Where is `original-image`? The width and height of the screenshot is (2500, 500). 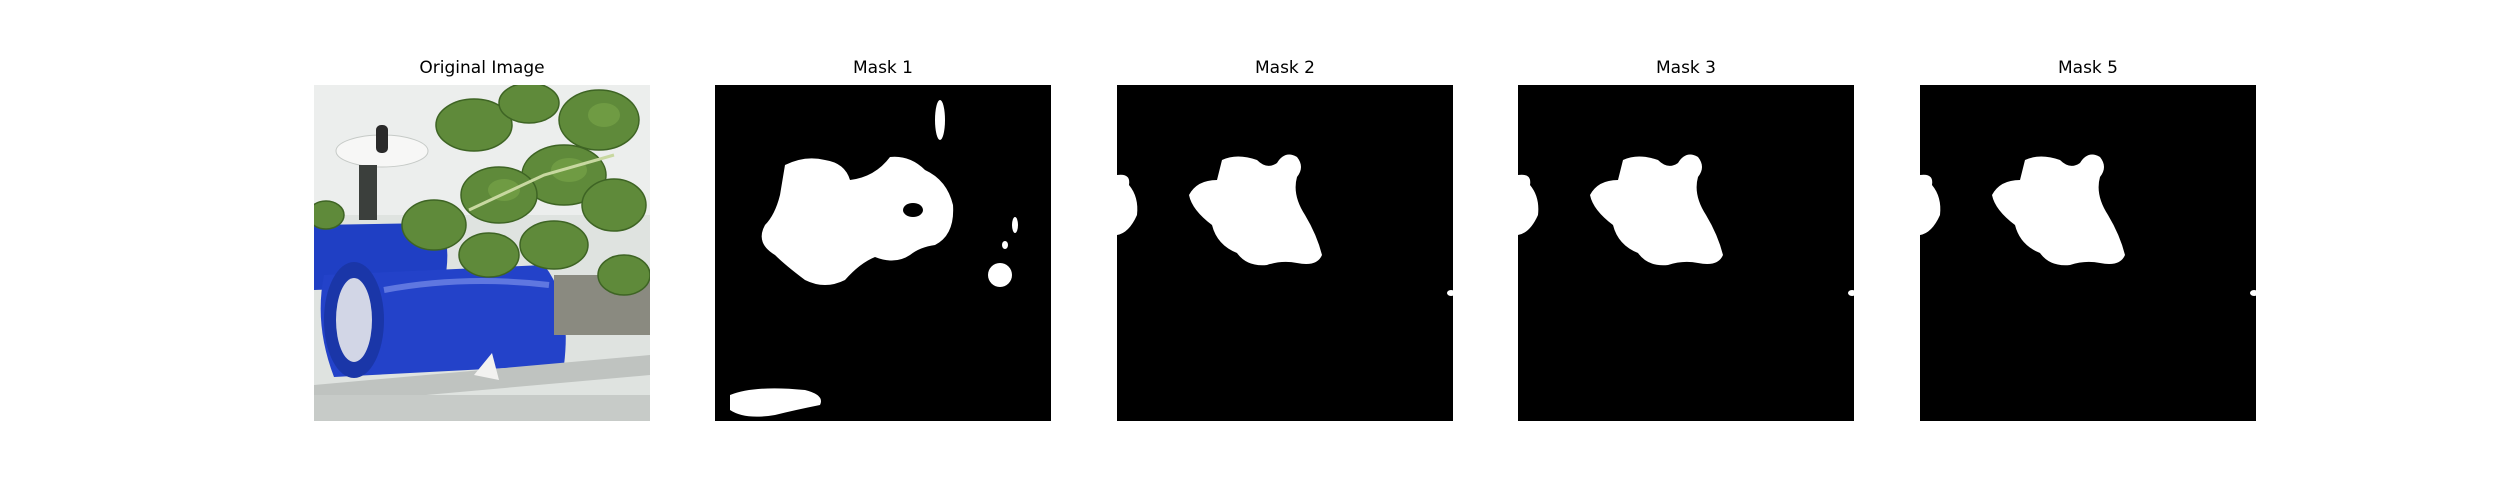 original-image is located at coordinates (482, 253).